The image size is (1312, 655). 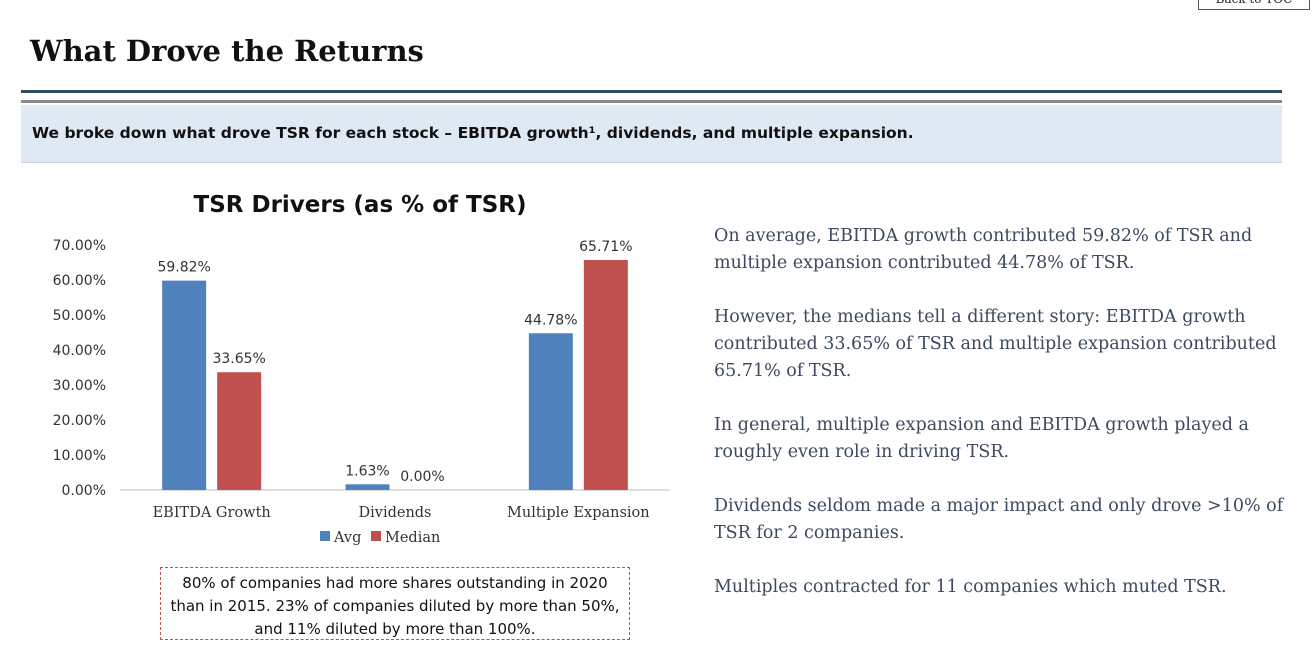 I want to click on y-tick-label: 30.00%, so click(x=79, y=386).